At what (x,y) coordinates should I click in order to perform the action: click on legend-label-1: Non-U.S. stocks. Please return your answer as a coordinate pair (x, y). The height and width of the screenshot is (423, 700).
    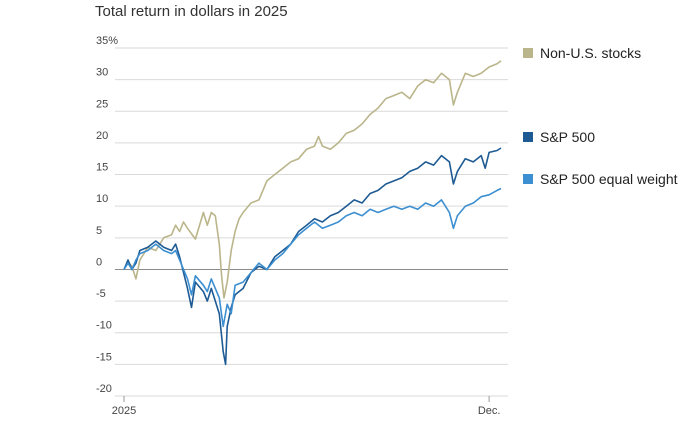
    Looking at the image, I should click on (590, 53).